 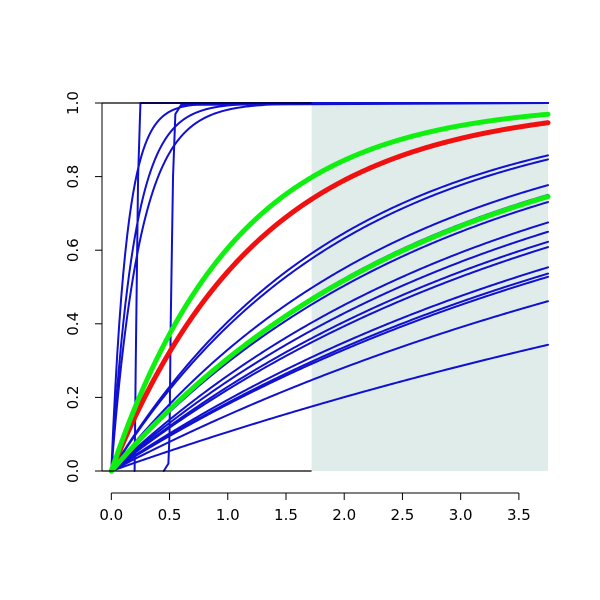 I want to click on x-tick-label-7: 3.5, so click(x=519, y=515).